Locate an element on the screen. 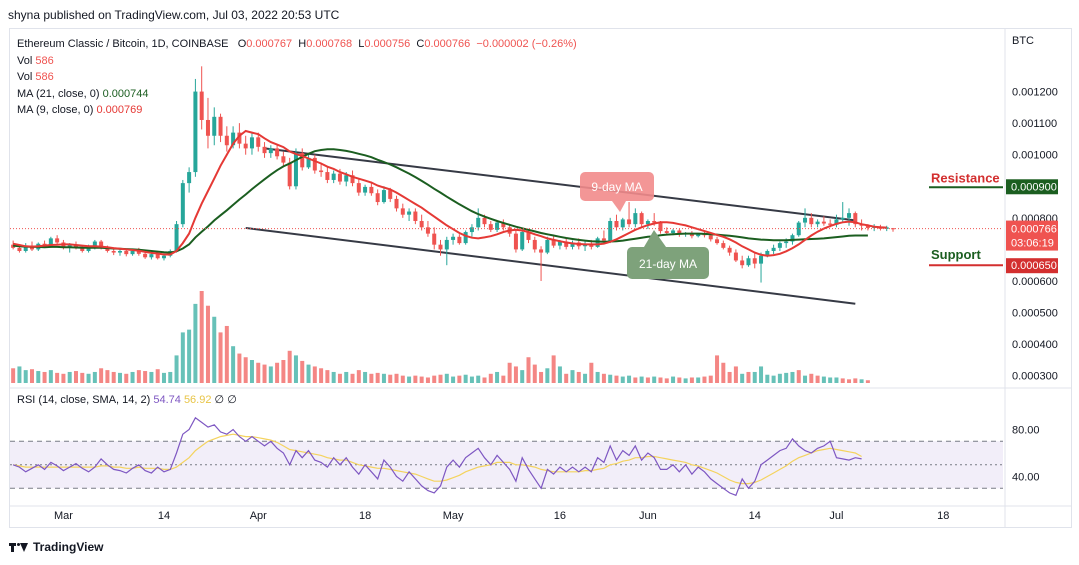 The width and height of the screenshot is (1079, 565). vol-row-2: Vol 586 is located at coordinates (297, 77).